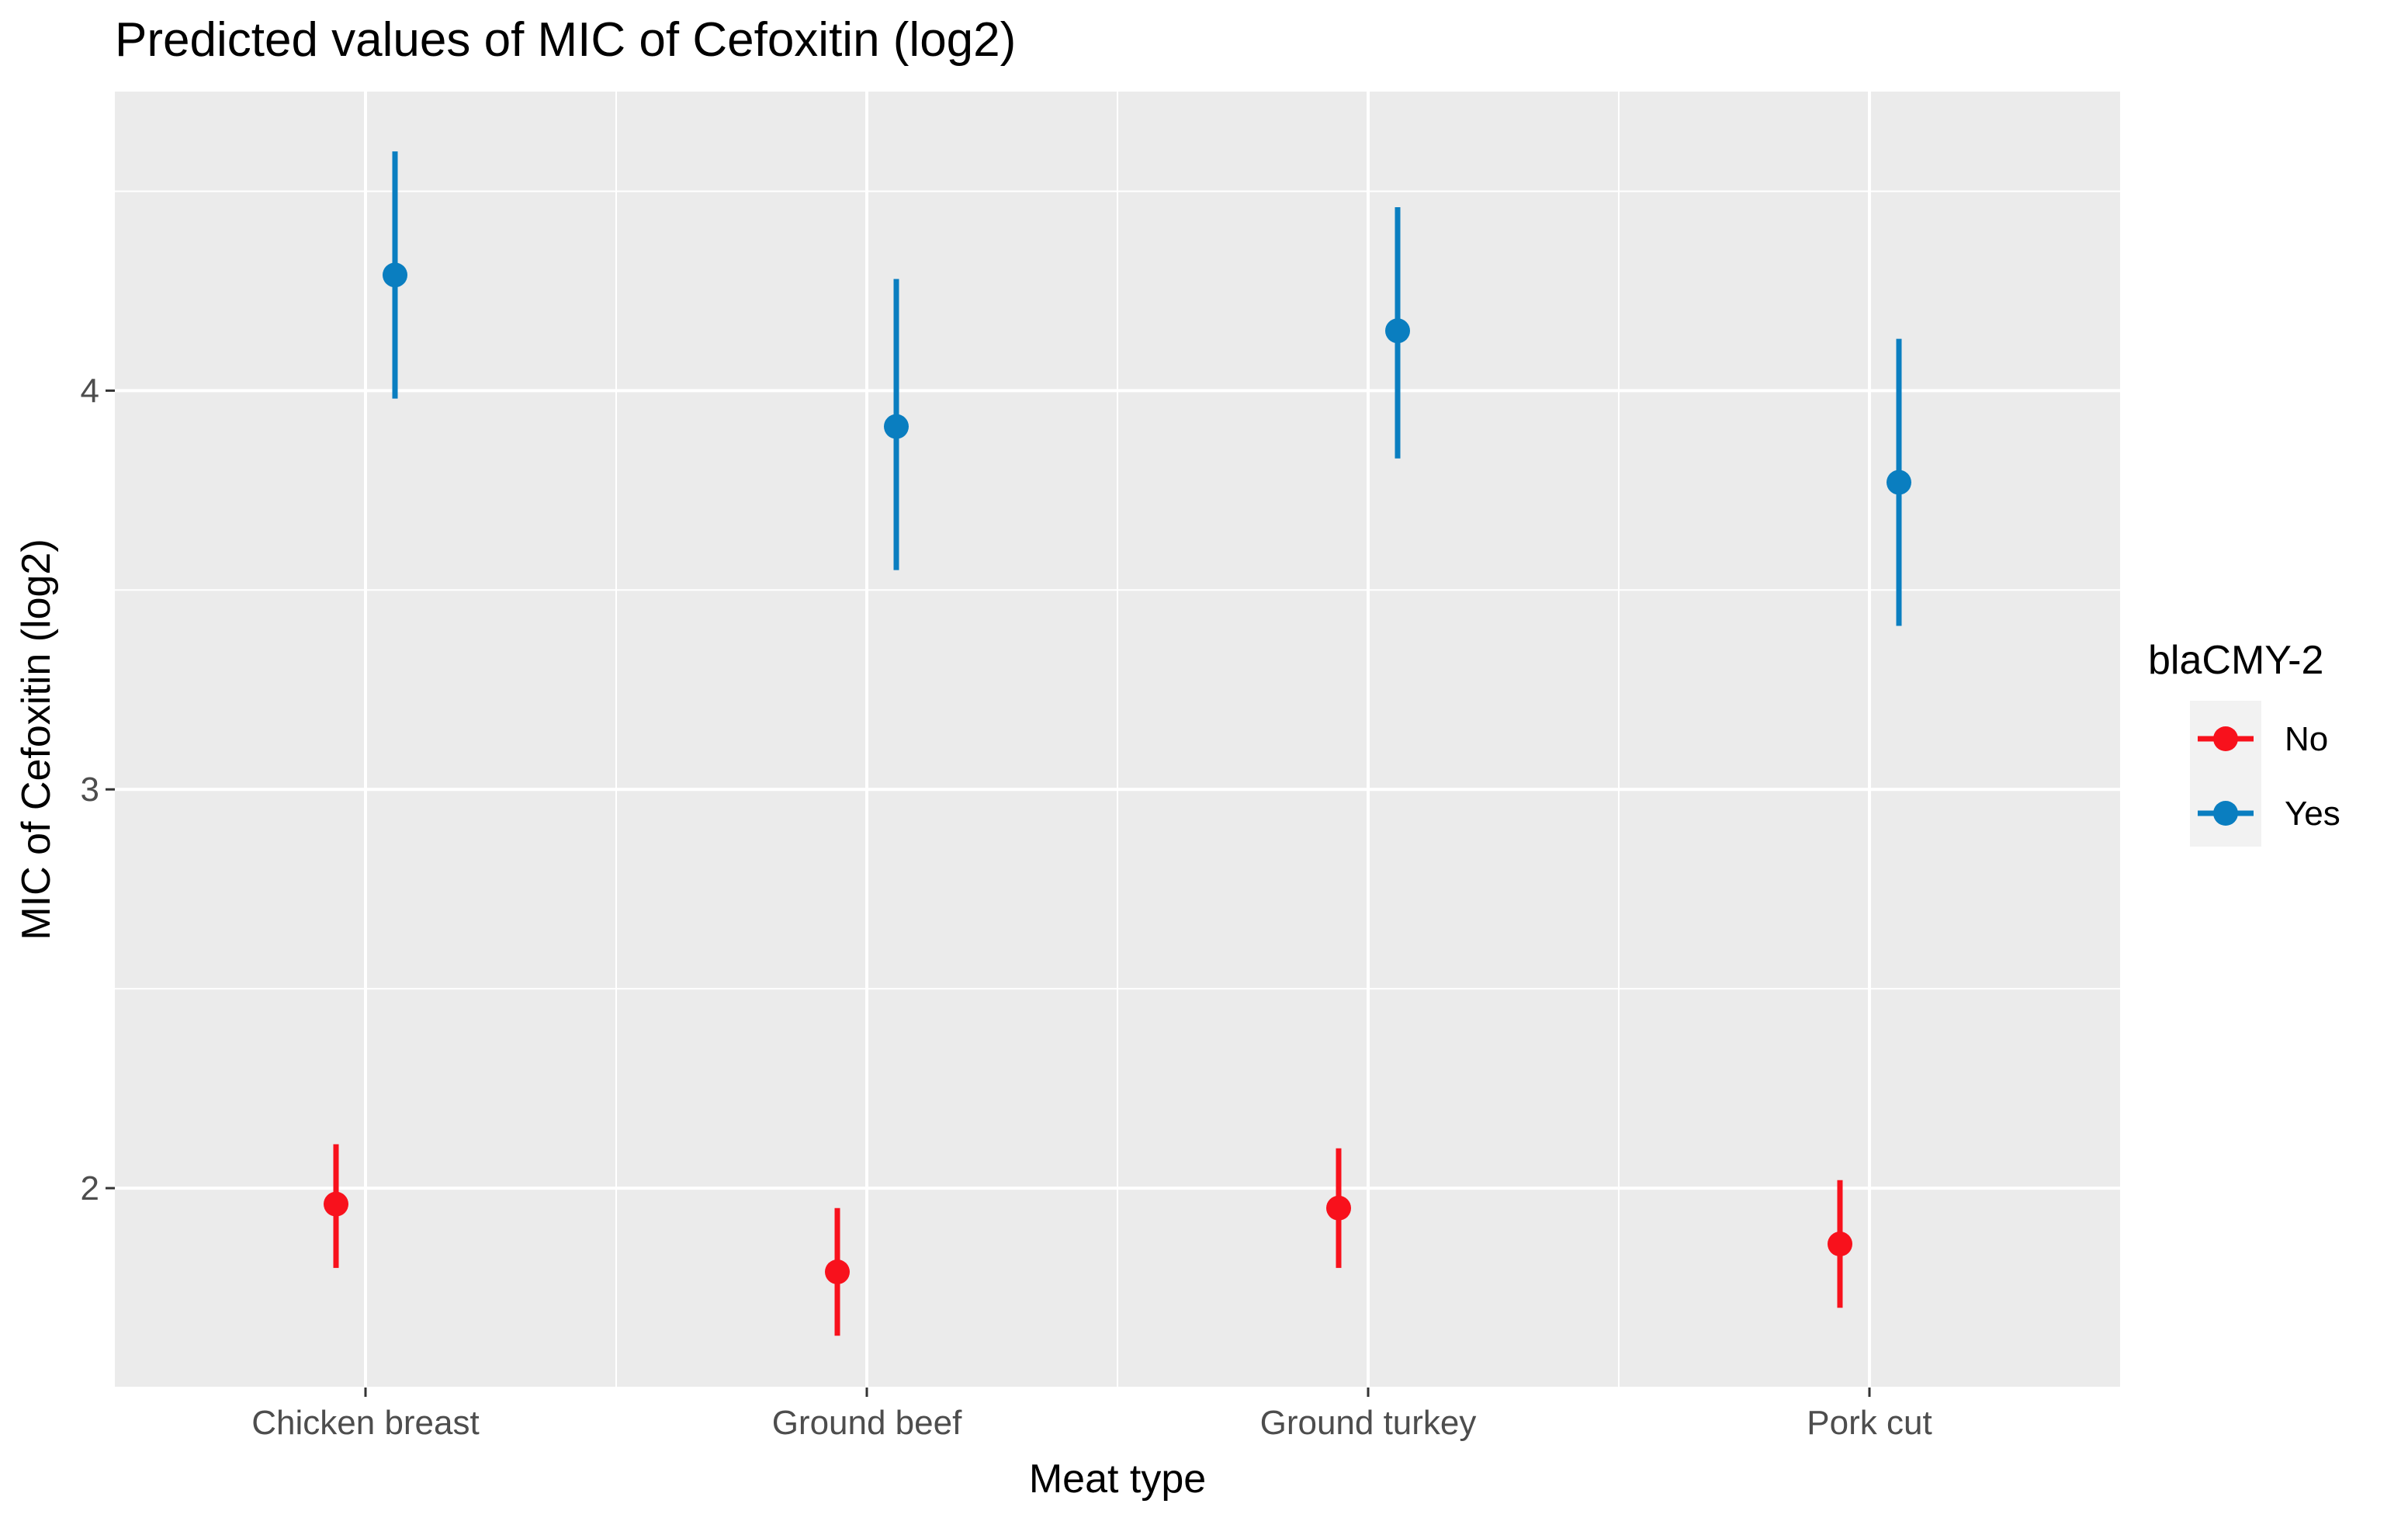 This screenshot has width=2408, height=1521. I want to click on x-tick-label: Ground turkey, so click(1368, 1423).